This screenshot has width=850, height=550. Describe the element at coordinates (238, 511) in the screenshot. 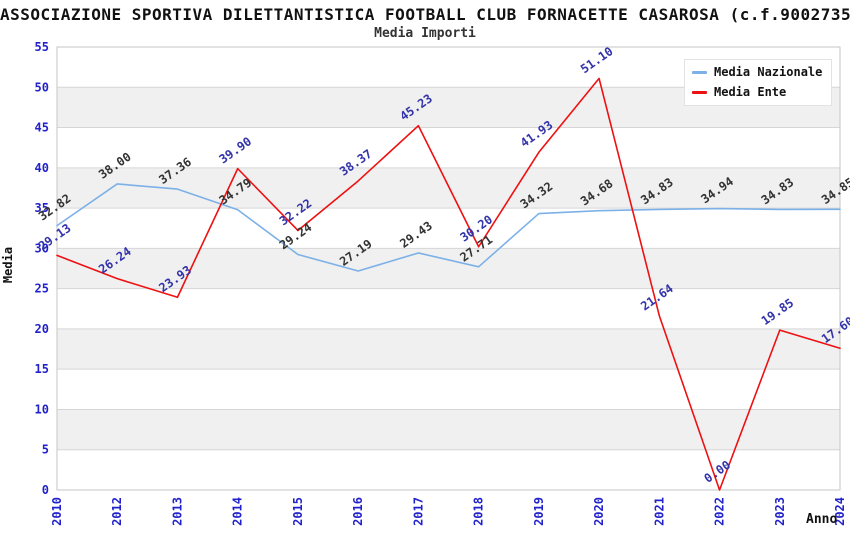

I see `x-tick-label: 2014` at that location.